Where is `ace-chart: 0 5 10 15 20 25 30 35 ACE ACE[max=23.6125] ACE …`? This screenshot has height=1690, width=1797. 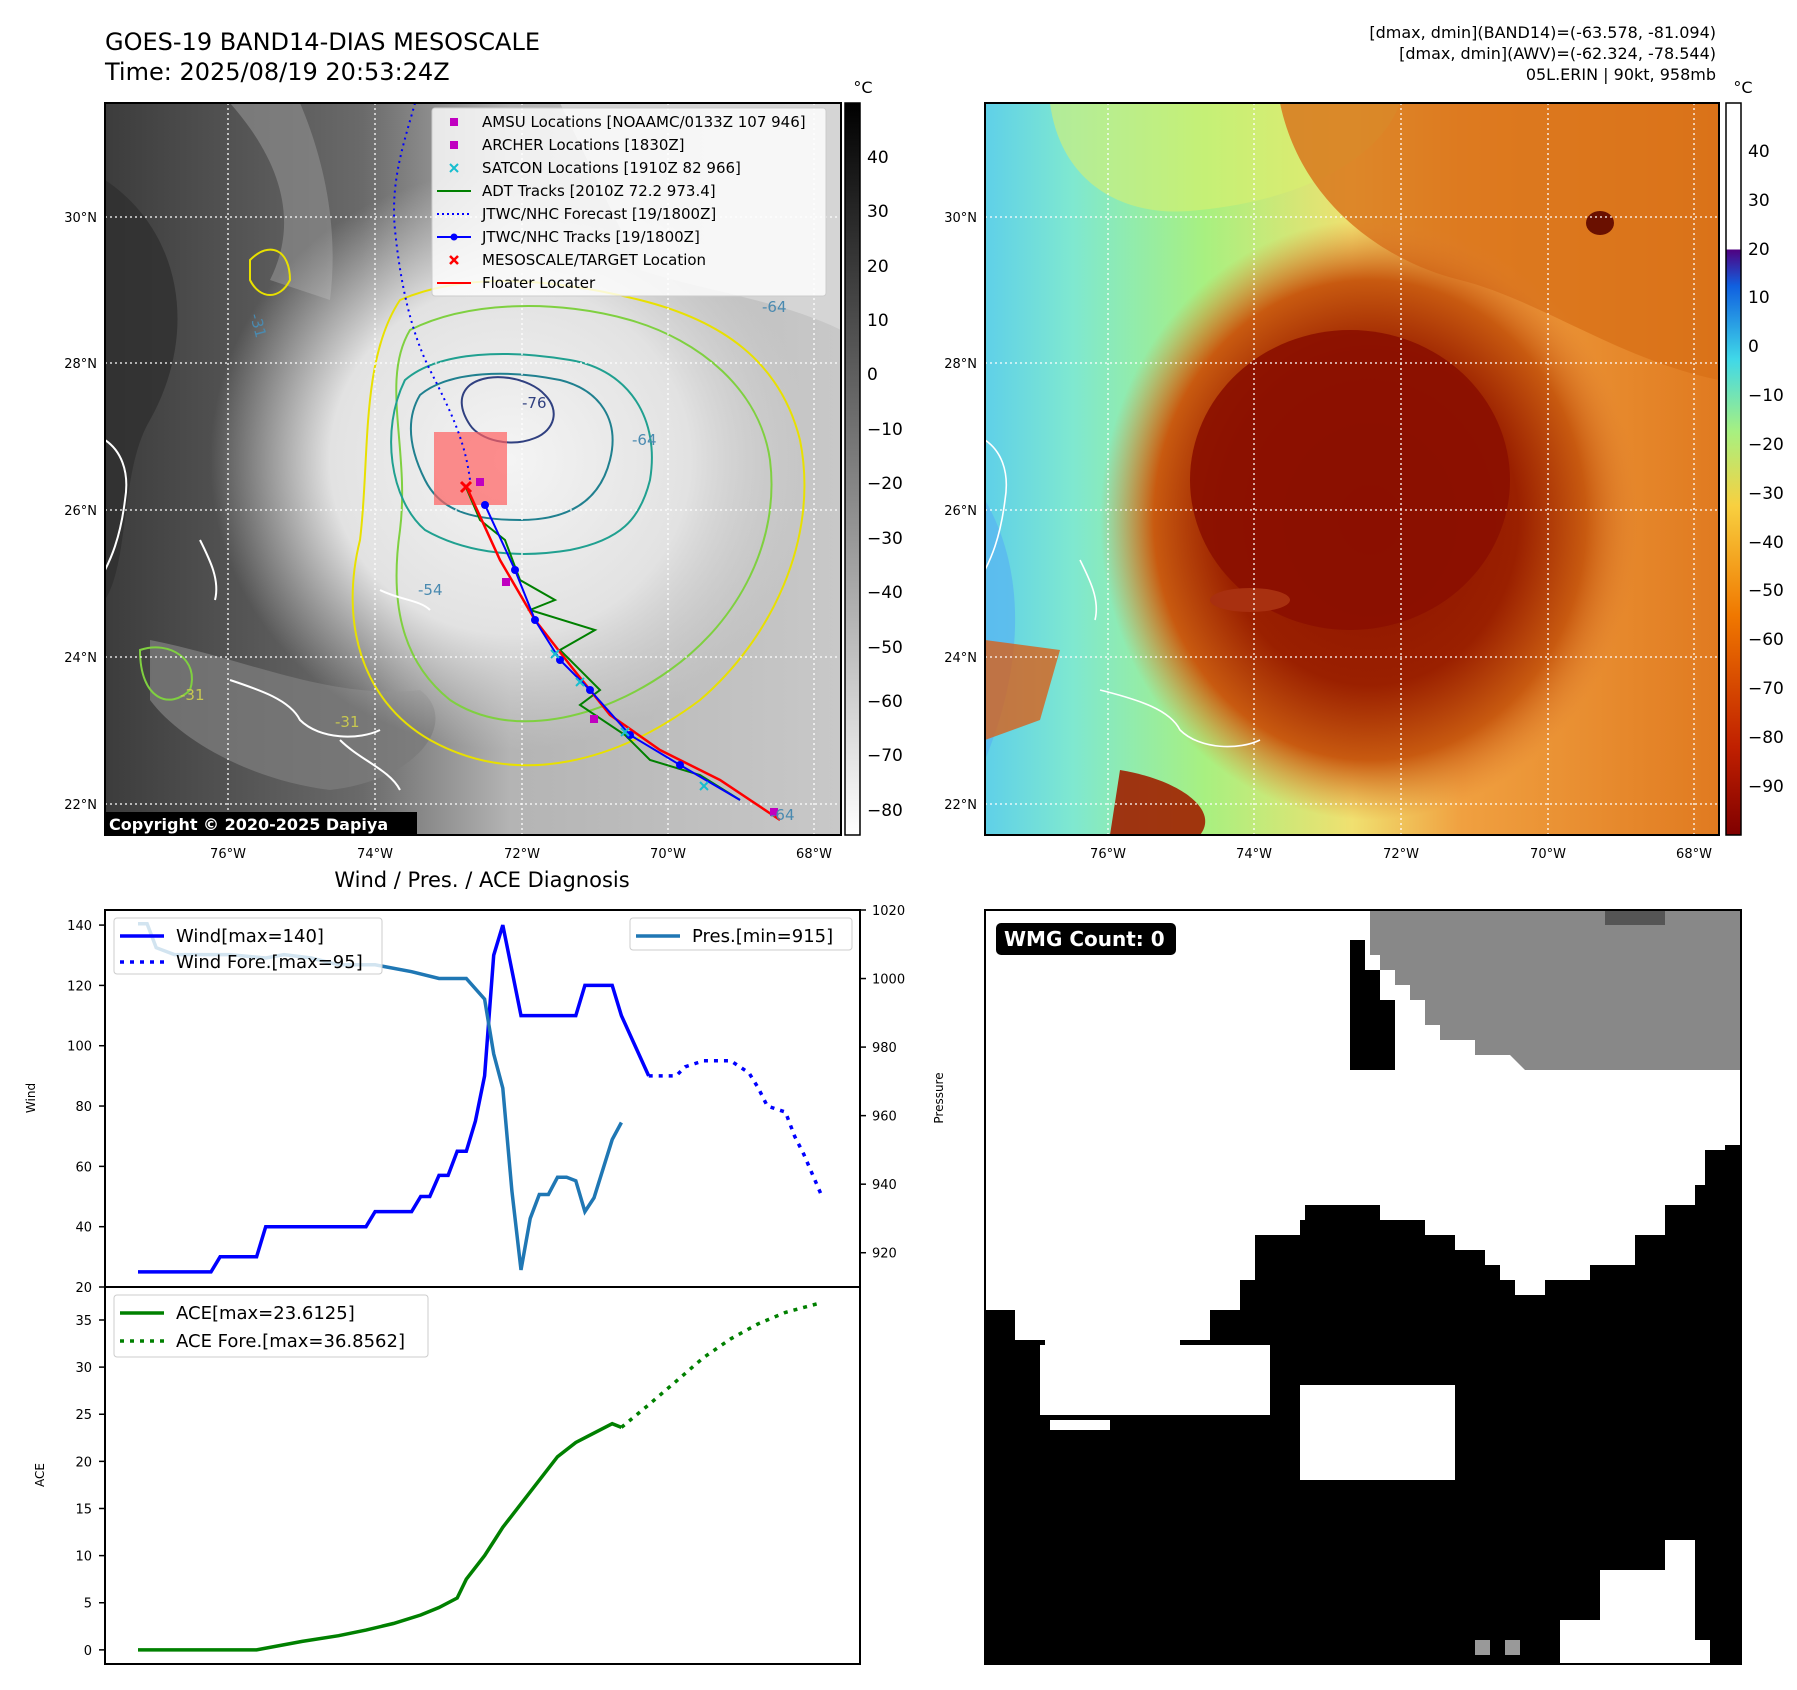
ace-chart: 0 5 10 15 20 25 30 35 ACE ACE[max=23.6125] ACE … is located at coordinates (447, 1475).